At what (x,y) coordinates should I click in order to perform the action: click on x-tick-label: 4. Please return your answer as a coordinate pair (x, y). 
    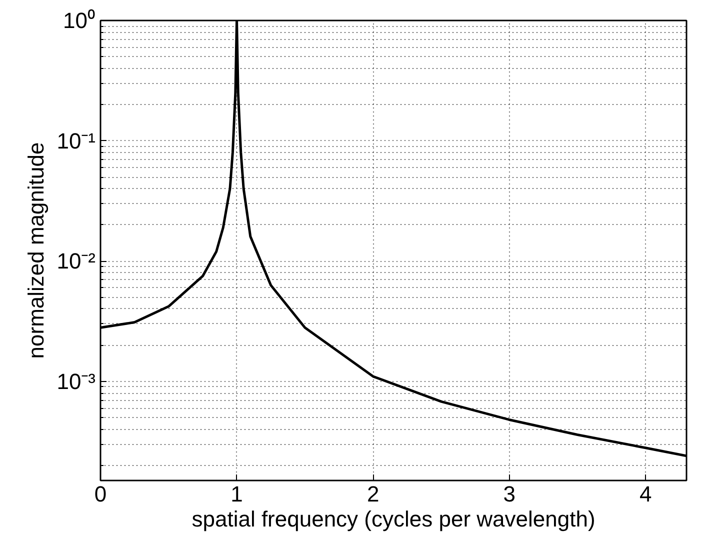
    Looking at the image, I should click on (646, 494).